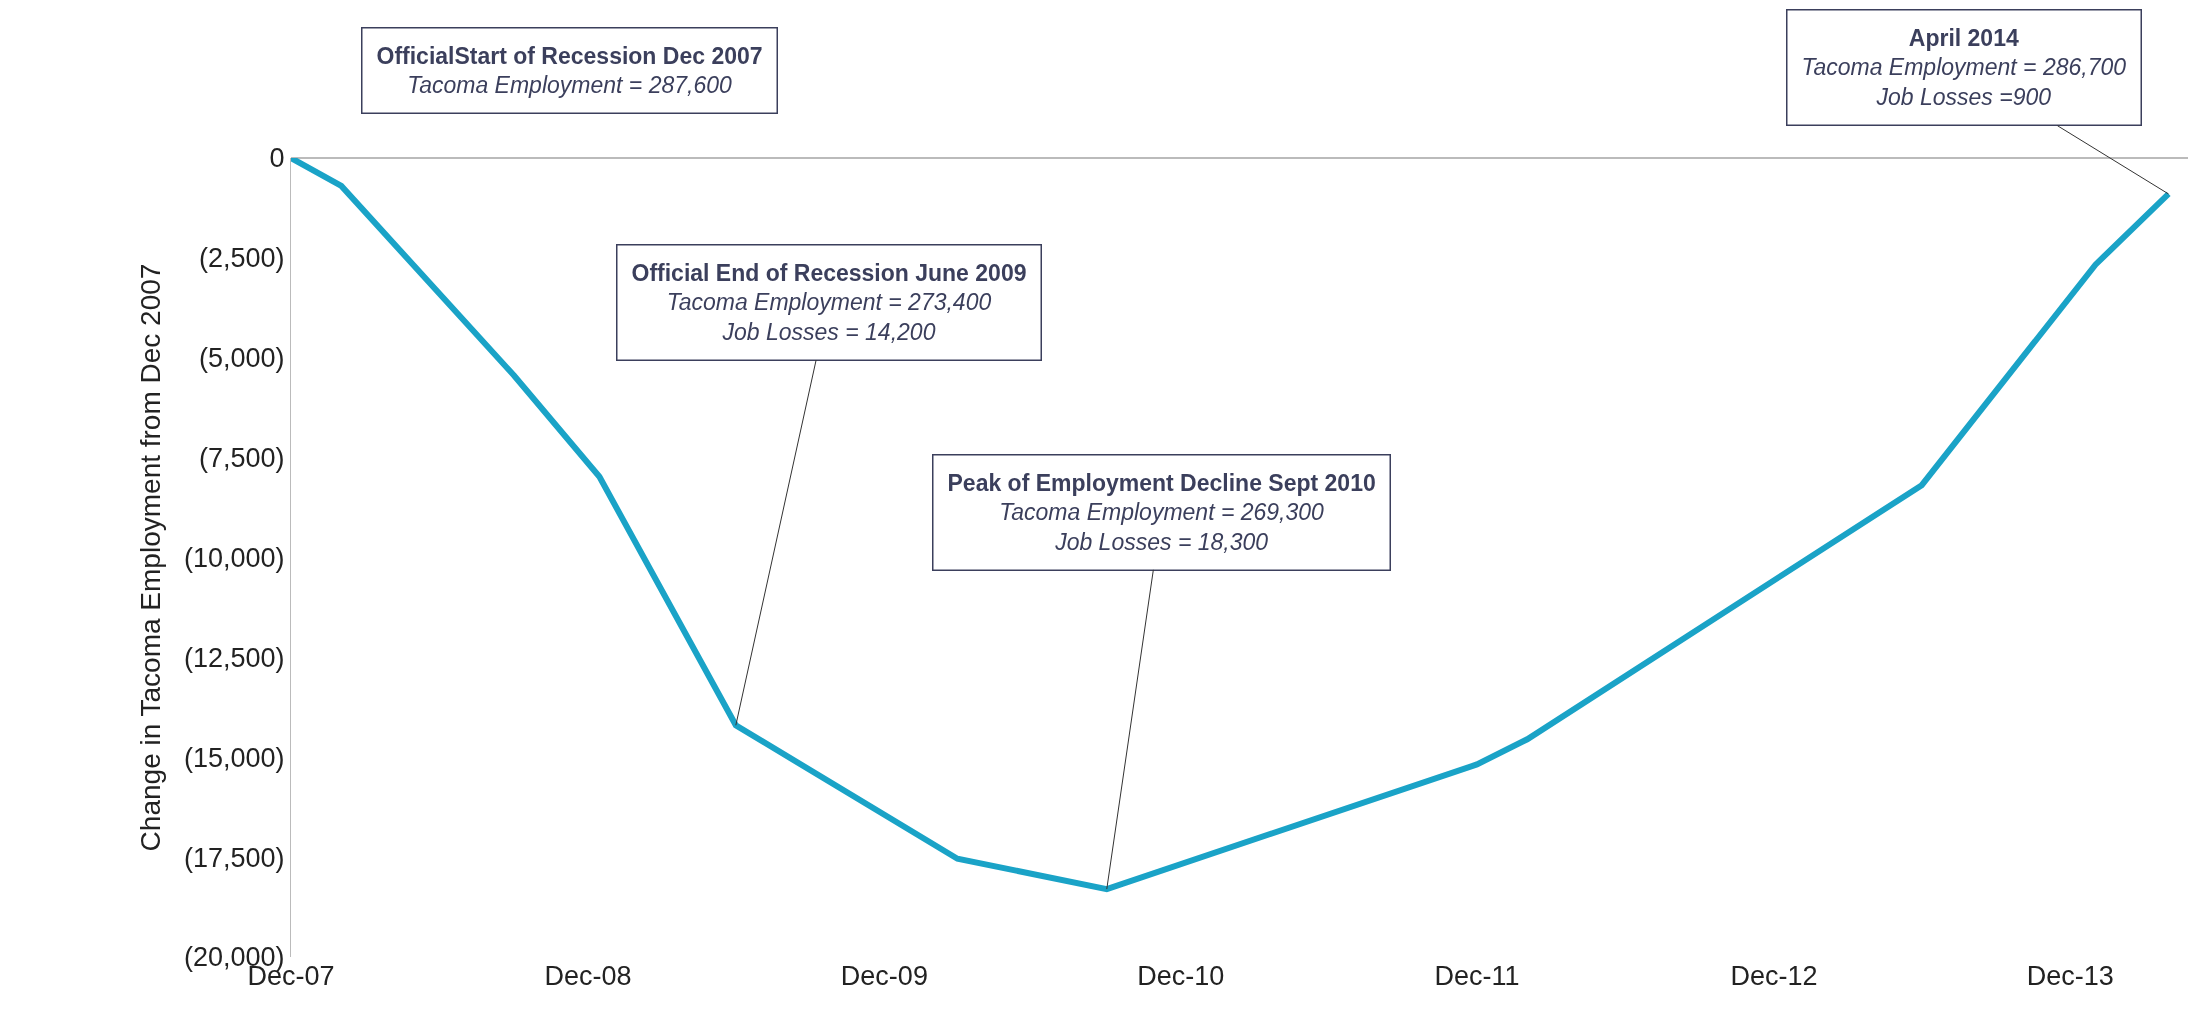  I want to click on x-tick-label: Dec-11, so click(1477, 976).